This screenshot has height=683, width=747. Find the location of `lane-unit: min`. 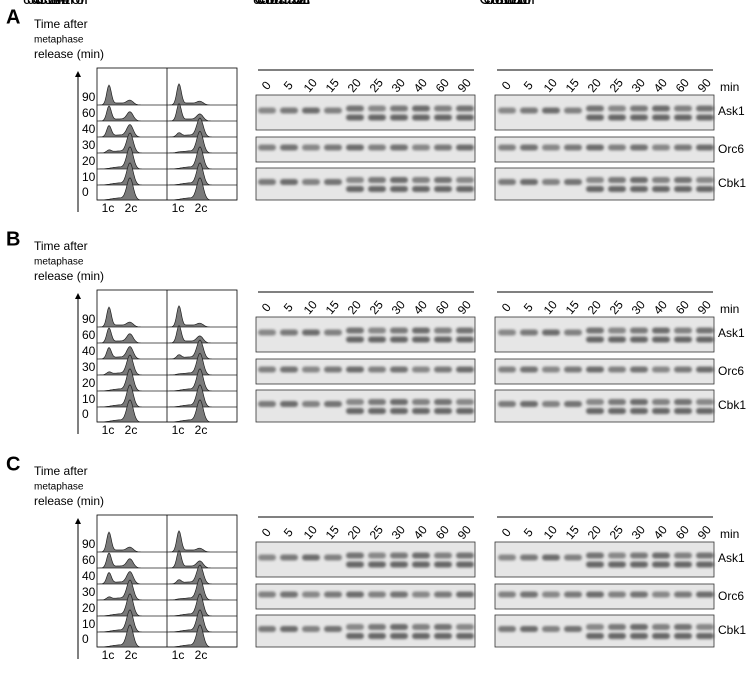

lane-unit: min is located at coordinates (729, 87).